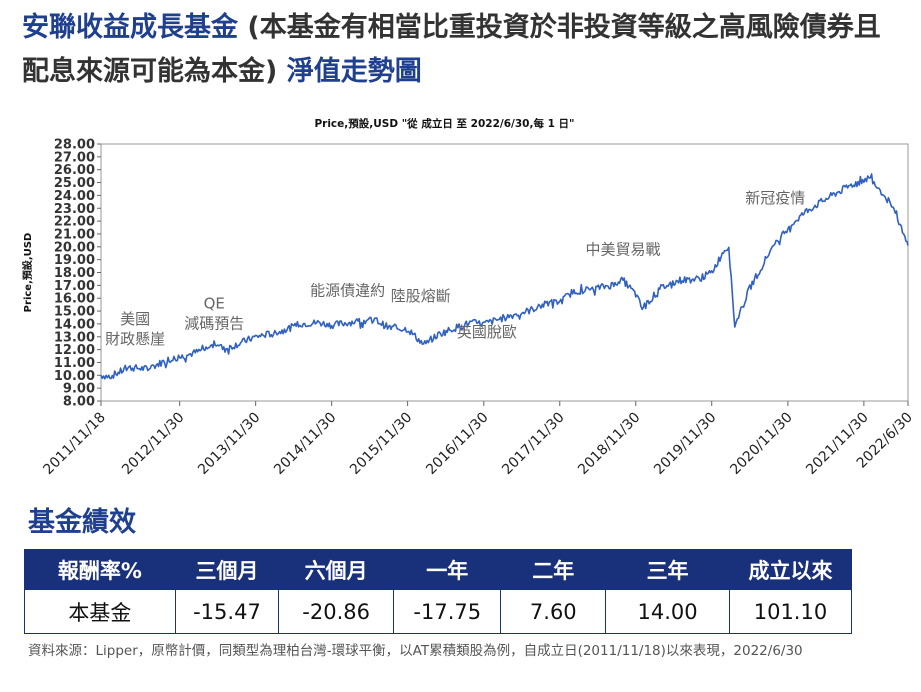  I want to click on y-tick-label: 22.00, so click(74, 222).